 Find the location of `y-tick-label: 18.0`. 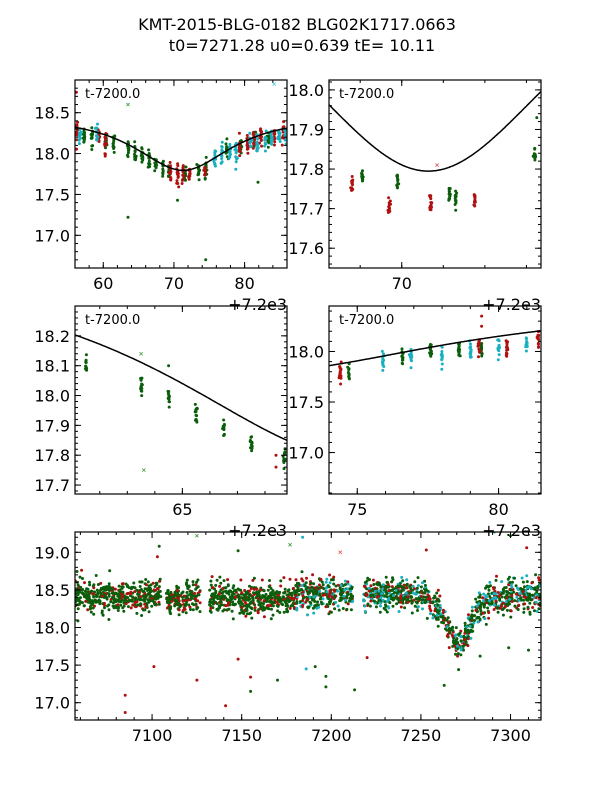

y-tick-label: 18.0 is located at coordinates (52, 154).